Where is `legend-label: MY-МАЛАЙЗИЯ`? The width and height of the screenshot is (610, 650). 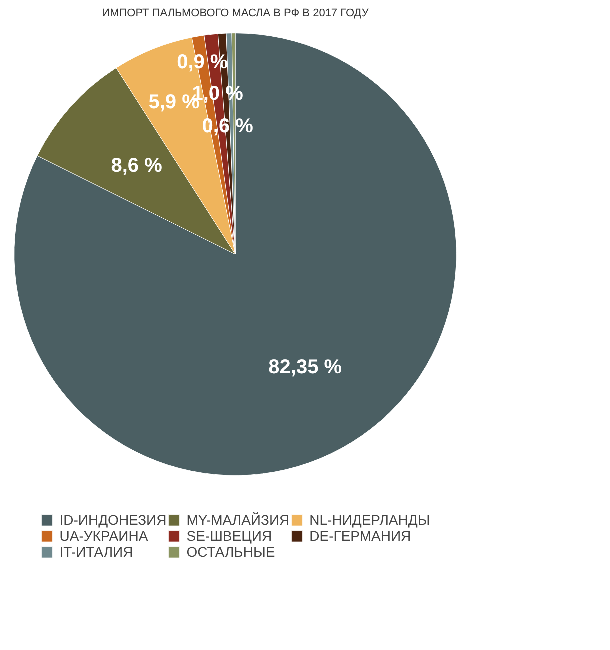
legend-label: MY-МАЛАЙЗИЯ is located at coordinates (238, 520).